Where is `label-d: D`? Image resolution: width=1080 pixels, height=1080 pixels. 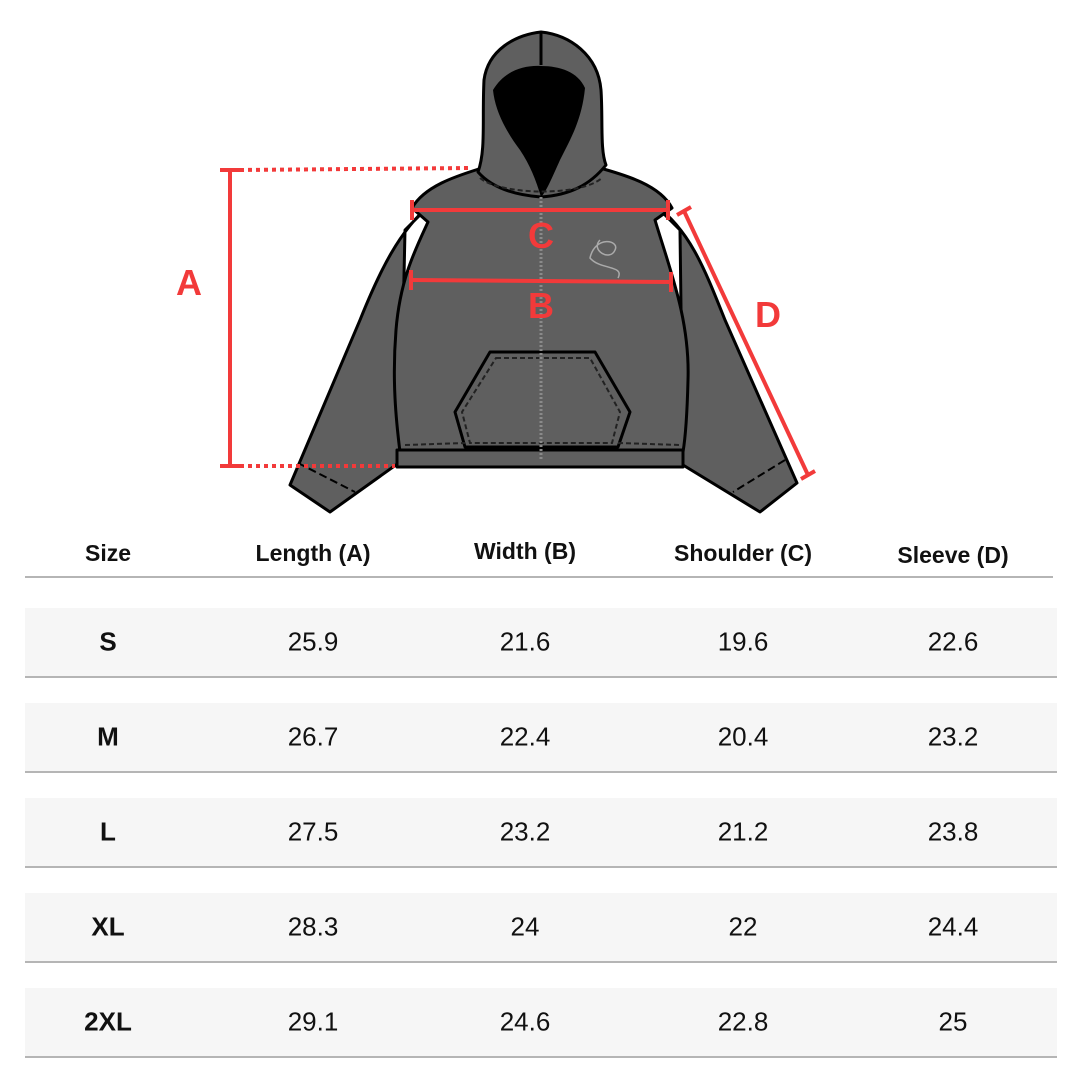 label-d: D is located at coordinates (768, 314).